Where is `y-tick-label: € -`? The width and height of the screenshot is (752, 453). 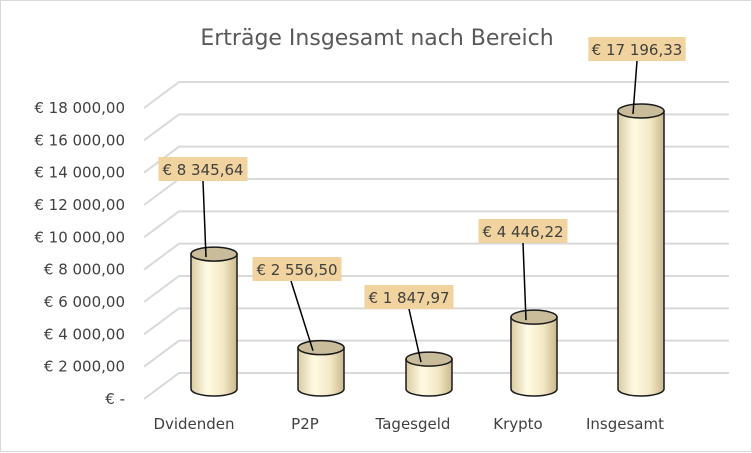
y-tick-label: € - is located at coordinates (115, 399).